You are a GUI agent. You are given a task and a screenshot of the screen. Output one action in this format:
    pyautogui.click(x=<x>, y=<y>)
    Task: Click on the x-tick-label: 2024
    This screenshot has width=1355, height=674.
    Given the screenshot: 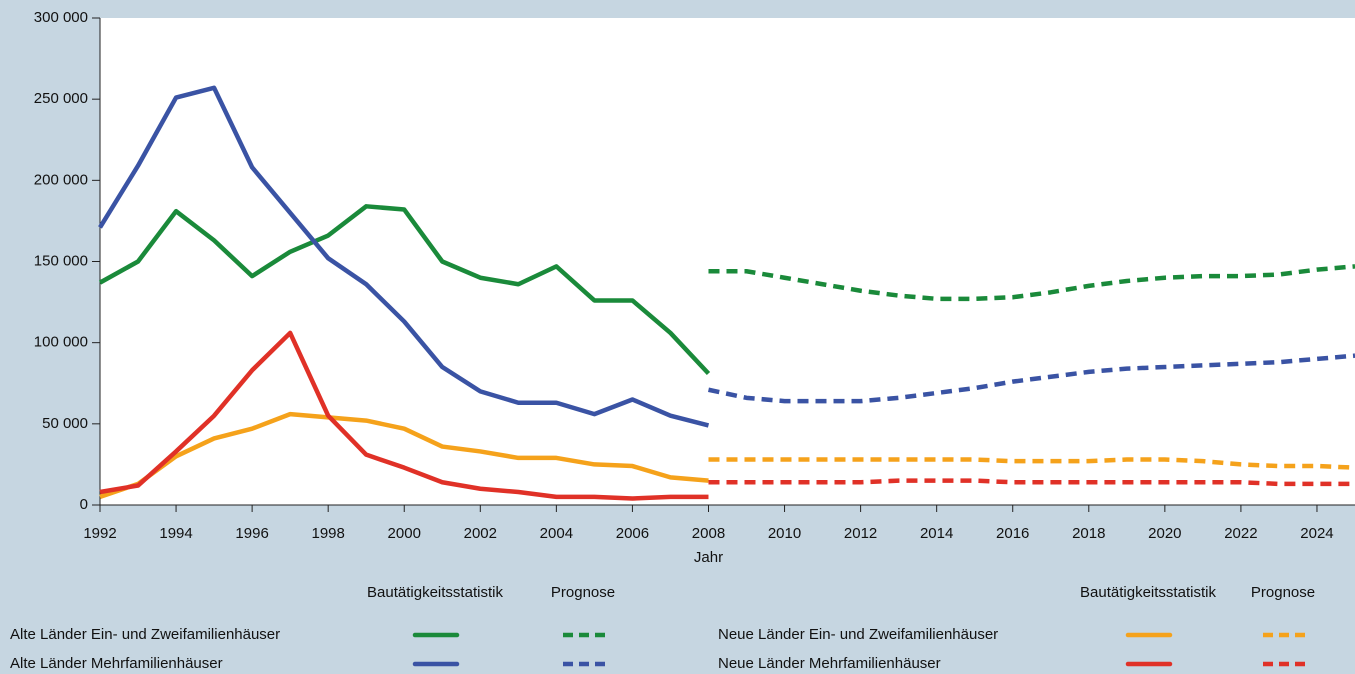 What is the action you would take?
    pyautogui.click(x=1316, y=533)
    